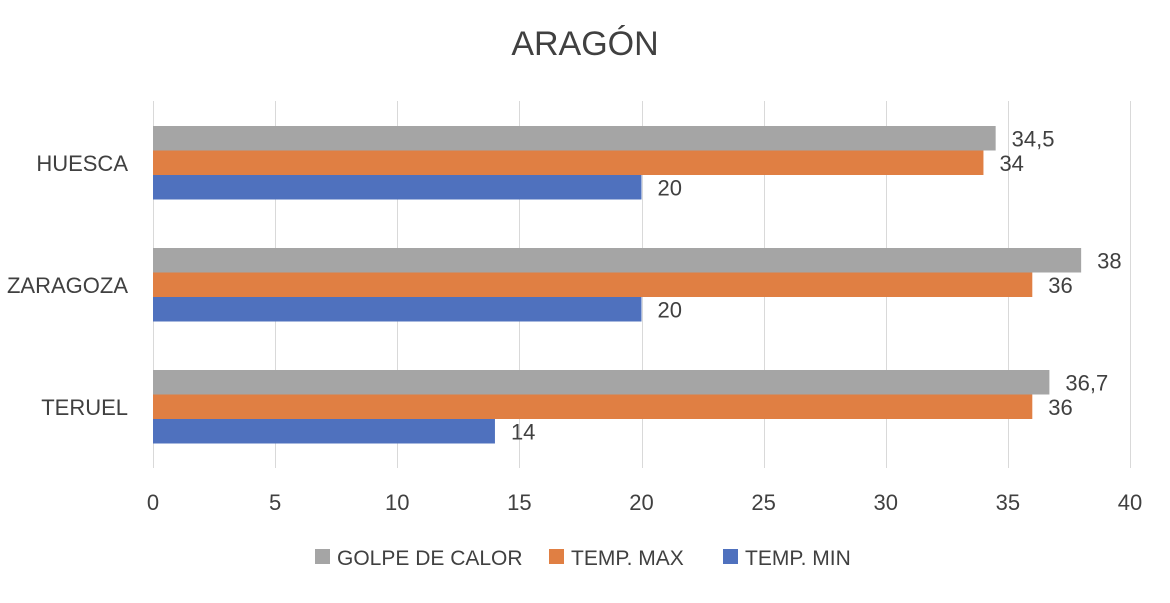 This screenshot has width=1170, height=603. What do you see at coordinates (1130, 502) in the screenshot?
I see `x-tick-label: 40` at bounding box center [1130, 502].